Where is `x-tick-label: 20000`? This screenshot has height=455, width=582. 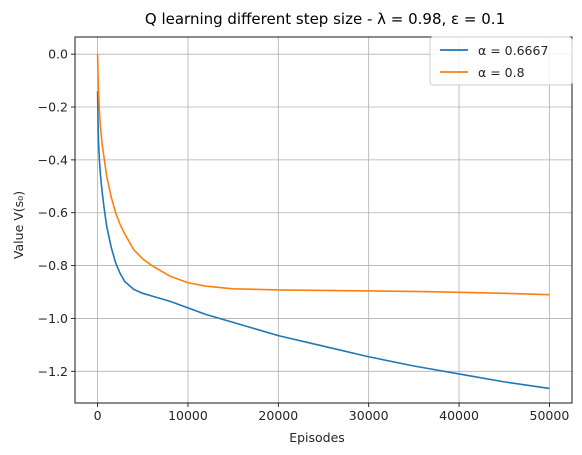 x-tick-label: 20000 is located at coordinates (278, 415).